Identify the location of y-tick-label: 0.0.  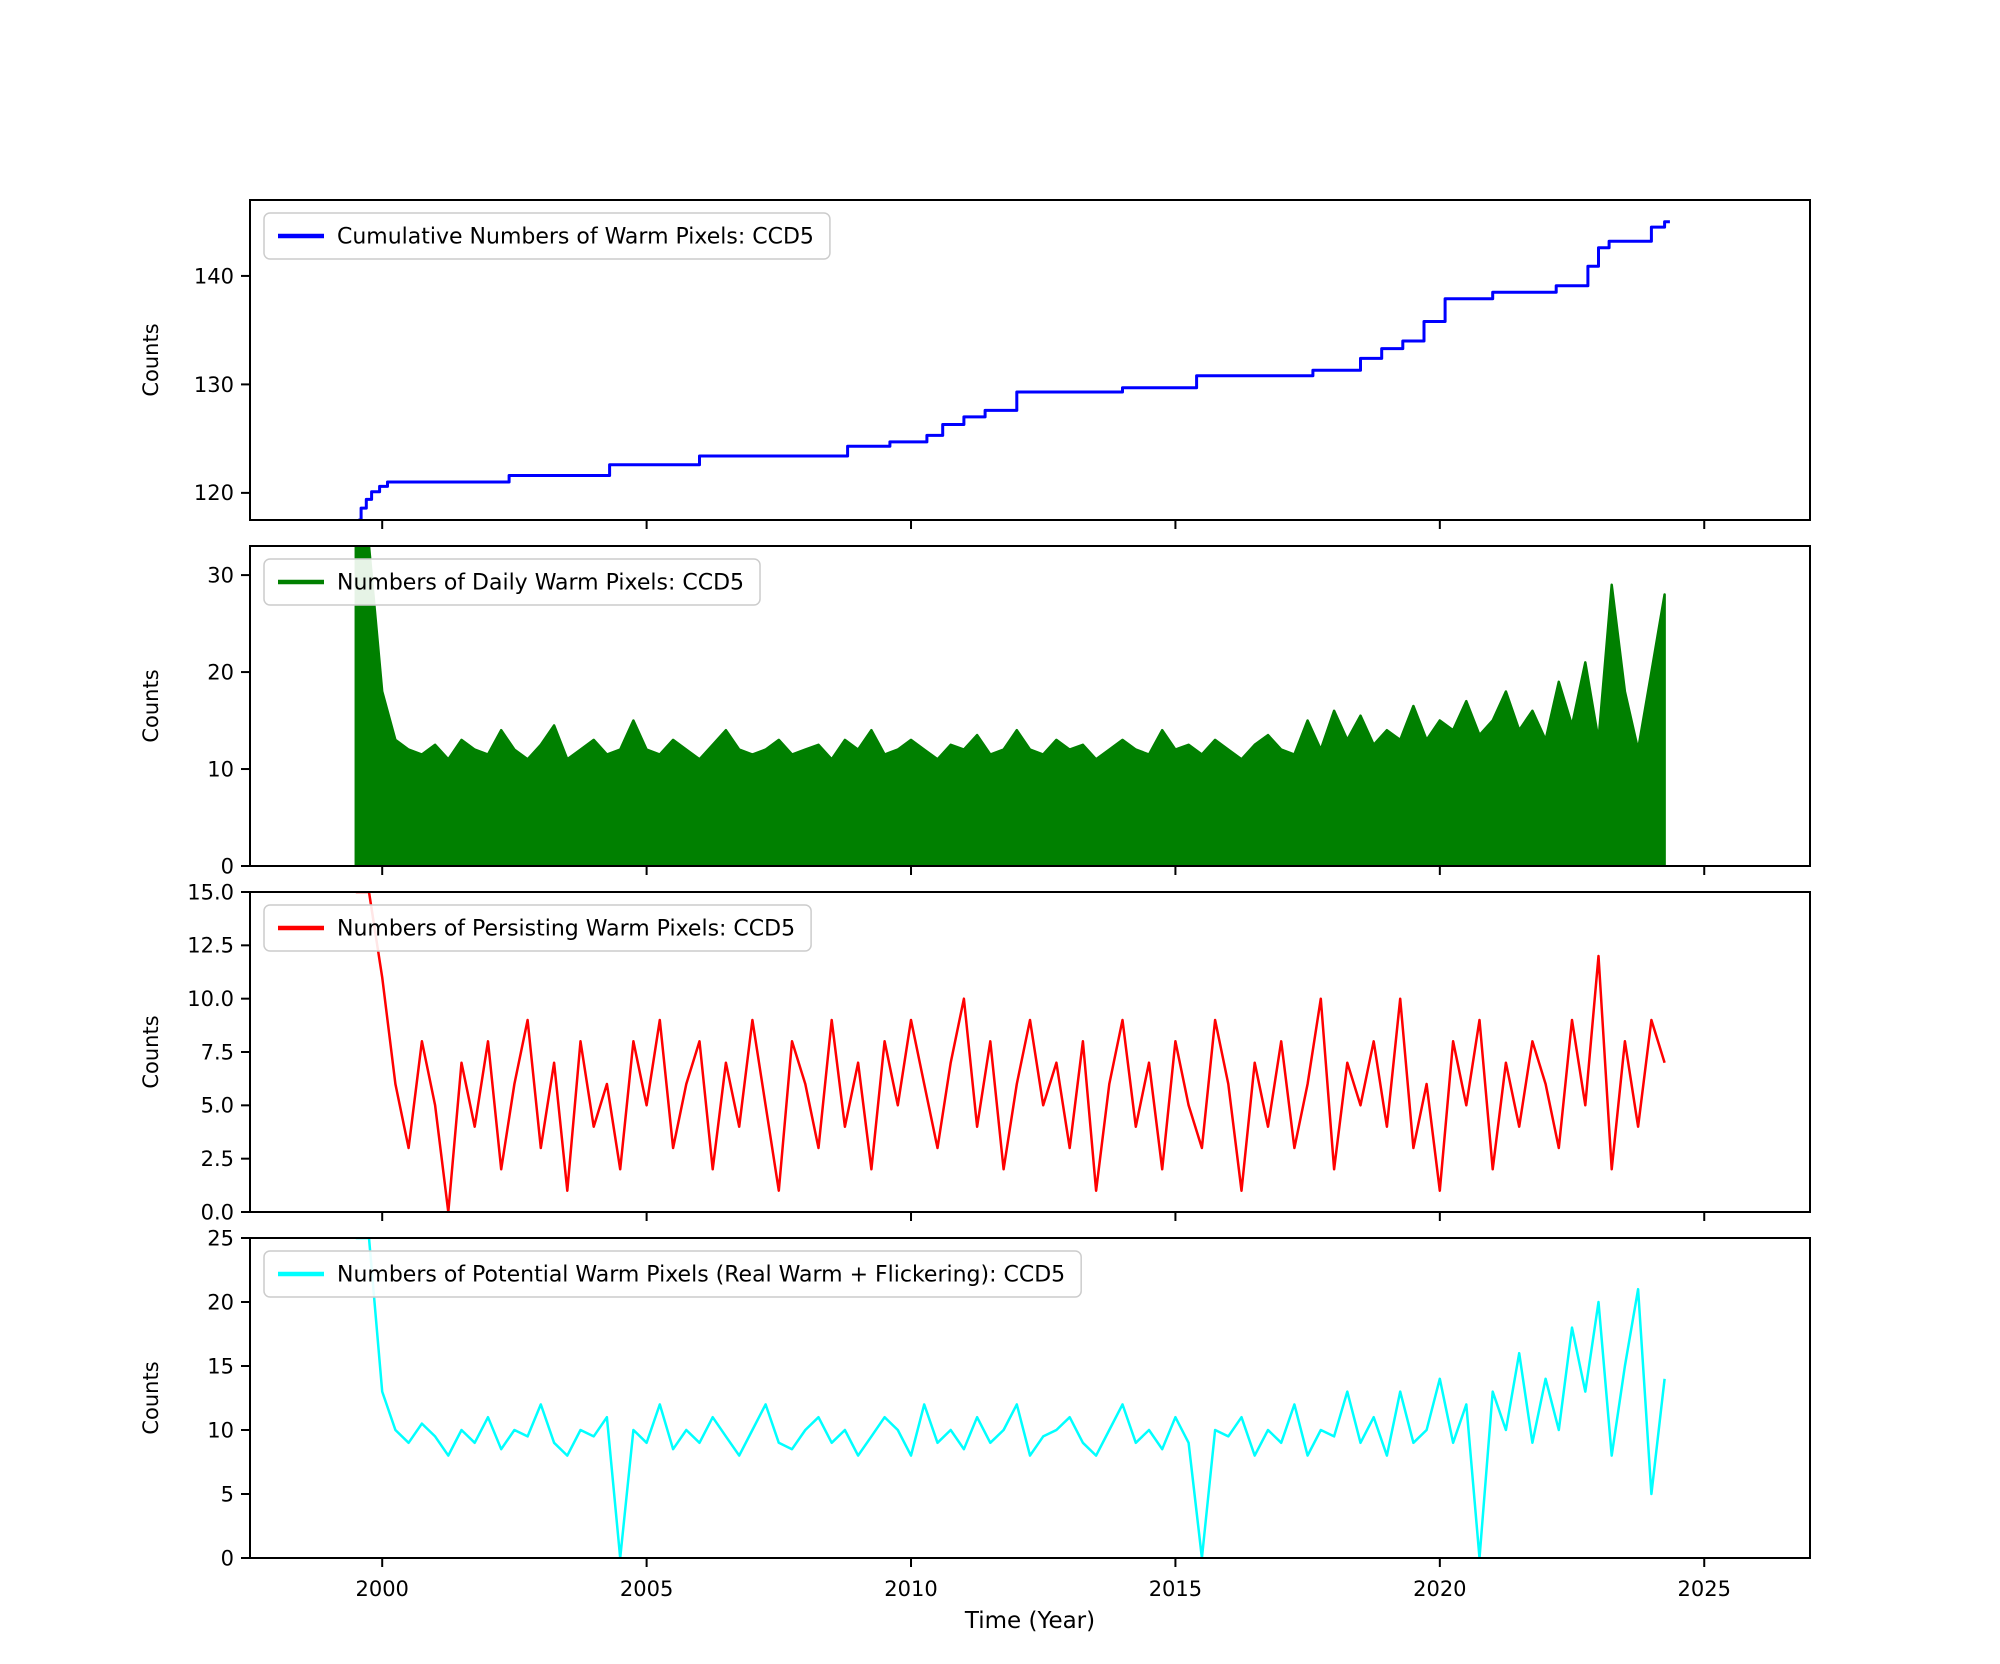
(217, 1212).